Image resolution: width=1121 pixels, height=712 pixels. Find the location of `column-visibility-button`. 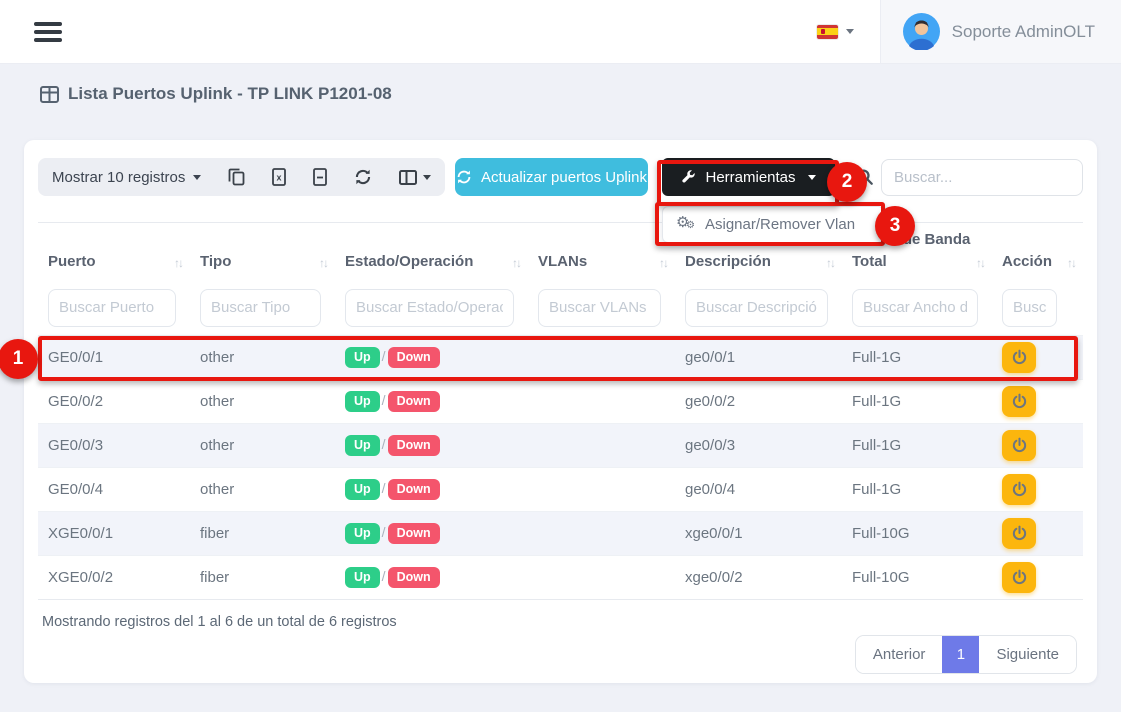

column-visibility-button is located at coordinates (415, 177).